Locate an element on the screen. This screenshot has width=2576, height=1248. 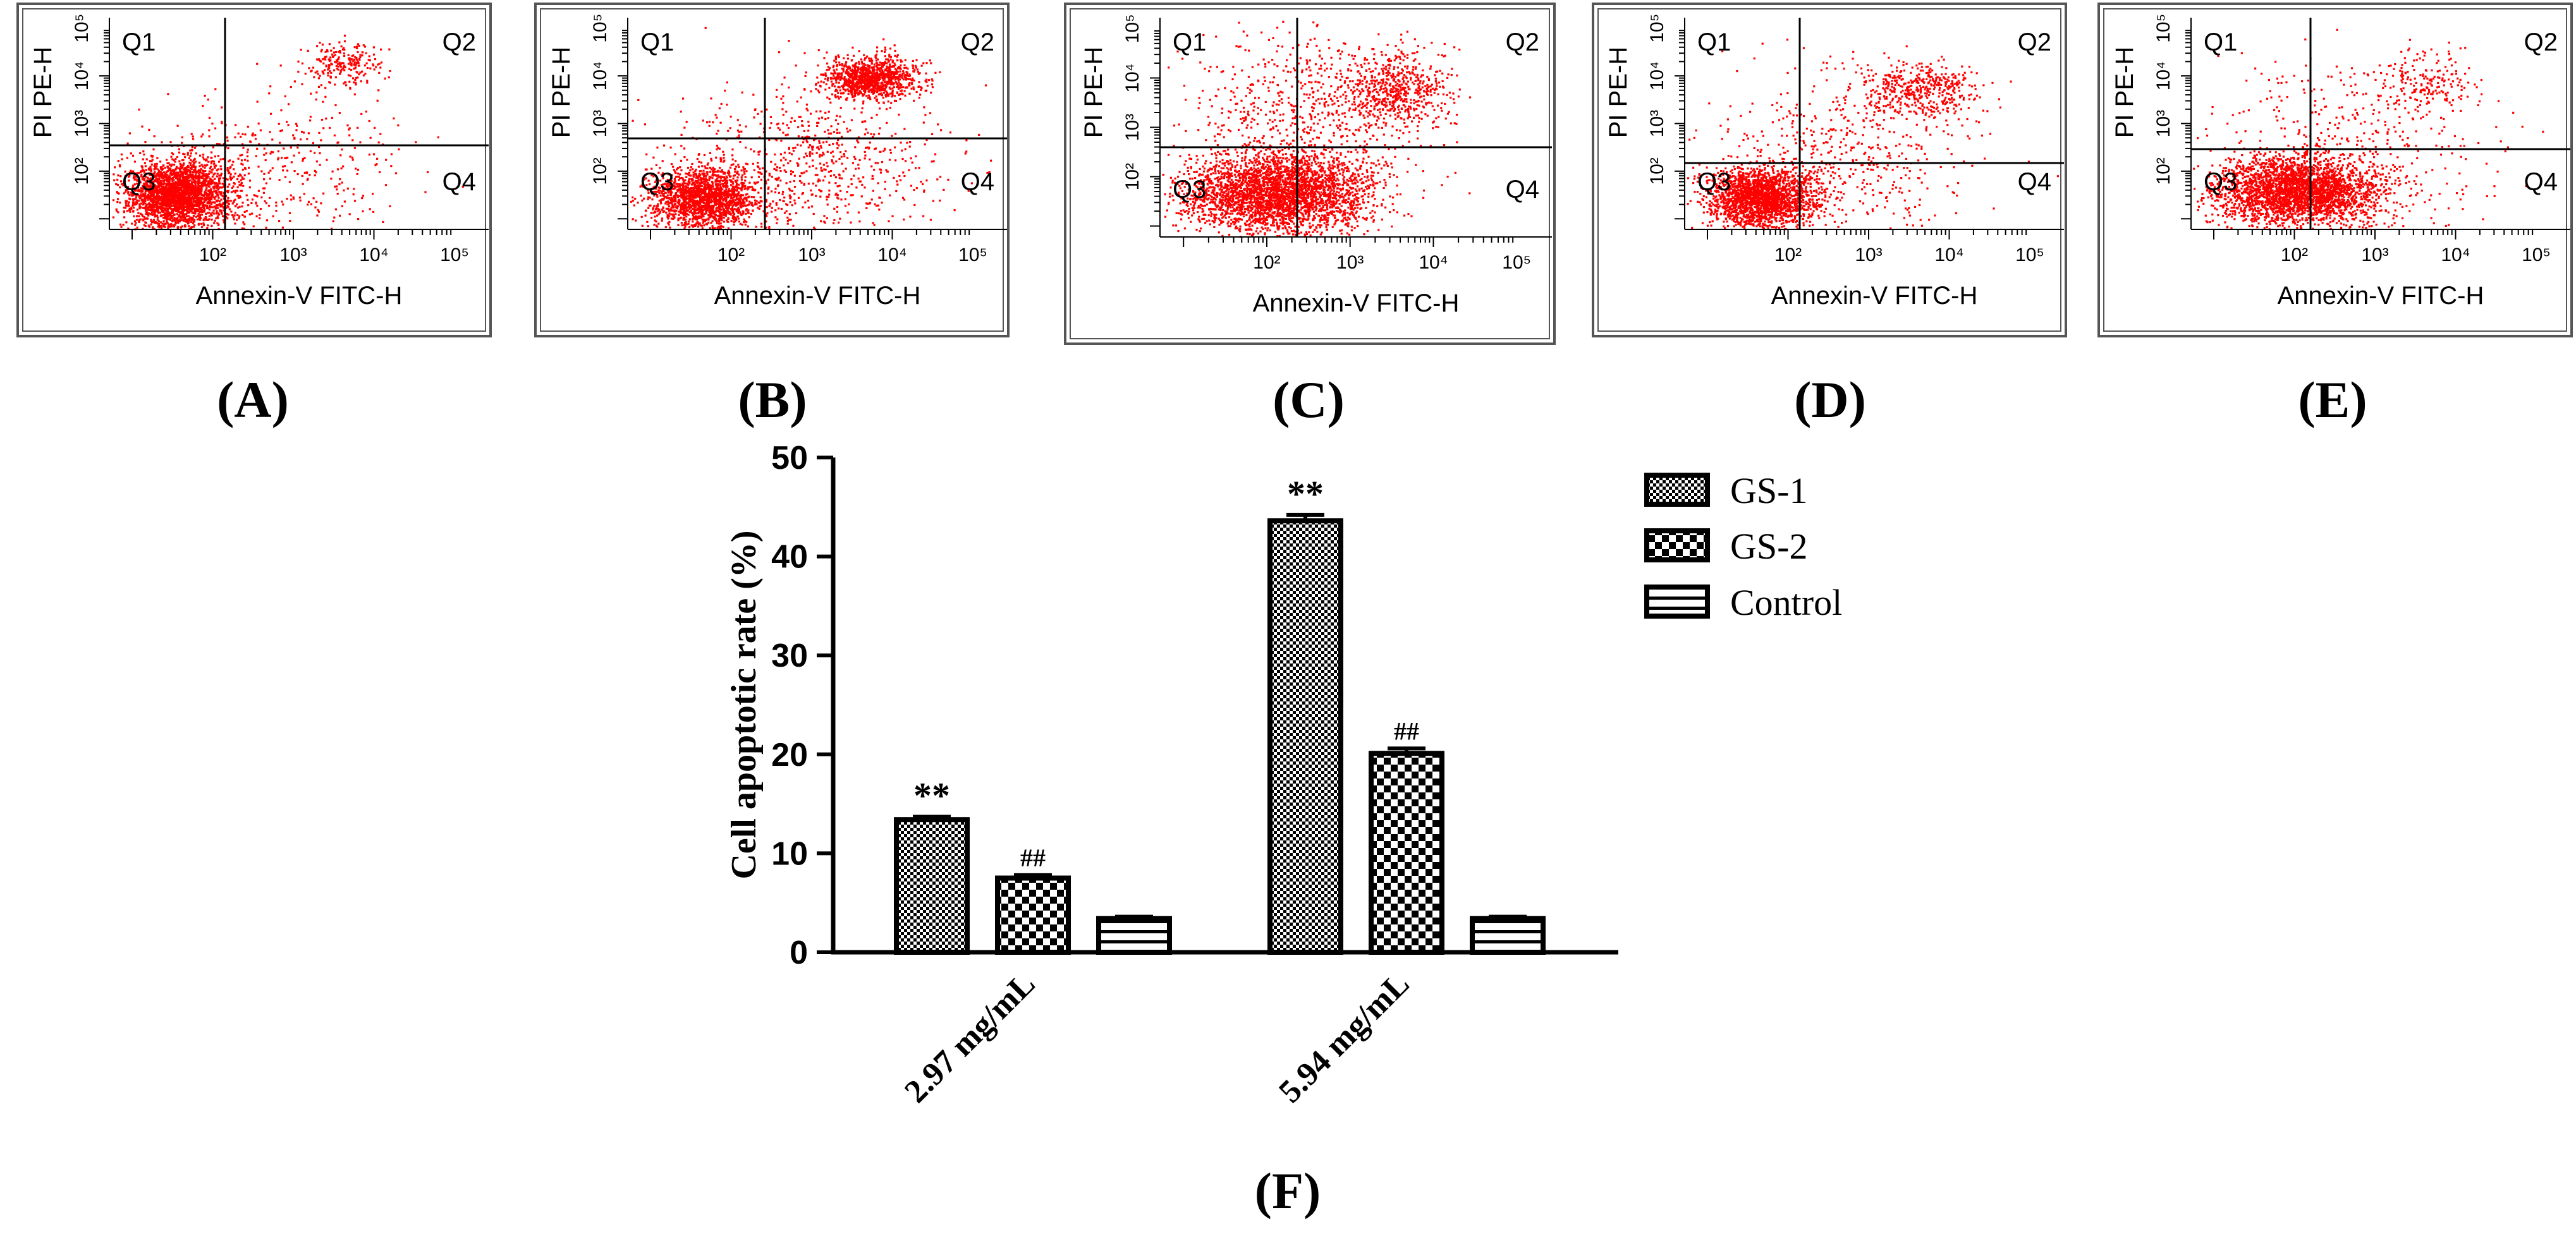
significance-marker: ## is located at coordinates (1033, 858).